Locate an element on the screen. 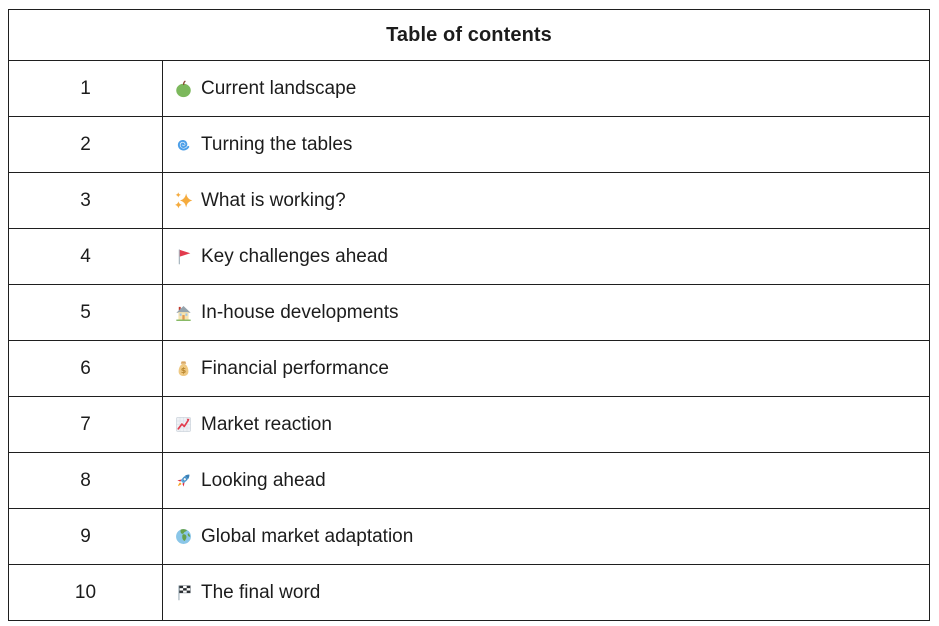 Image resolution: width=939 pixels, height=626 pixels. red-flag-icon is located at coordinates (183, 256).